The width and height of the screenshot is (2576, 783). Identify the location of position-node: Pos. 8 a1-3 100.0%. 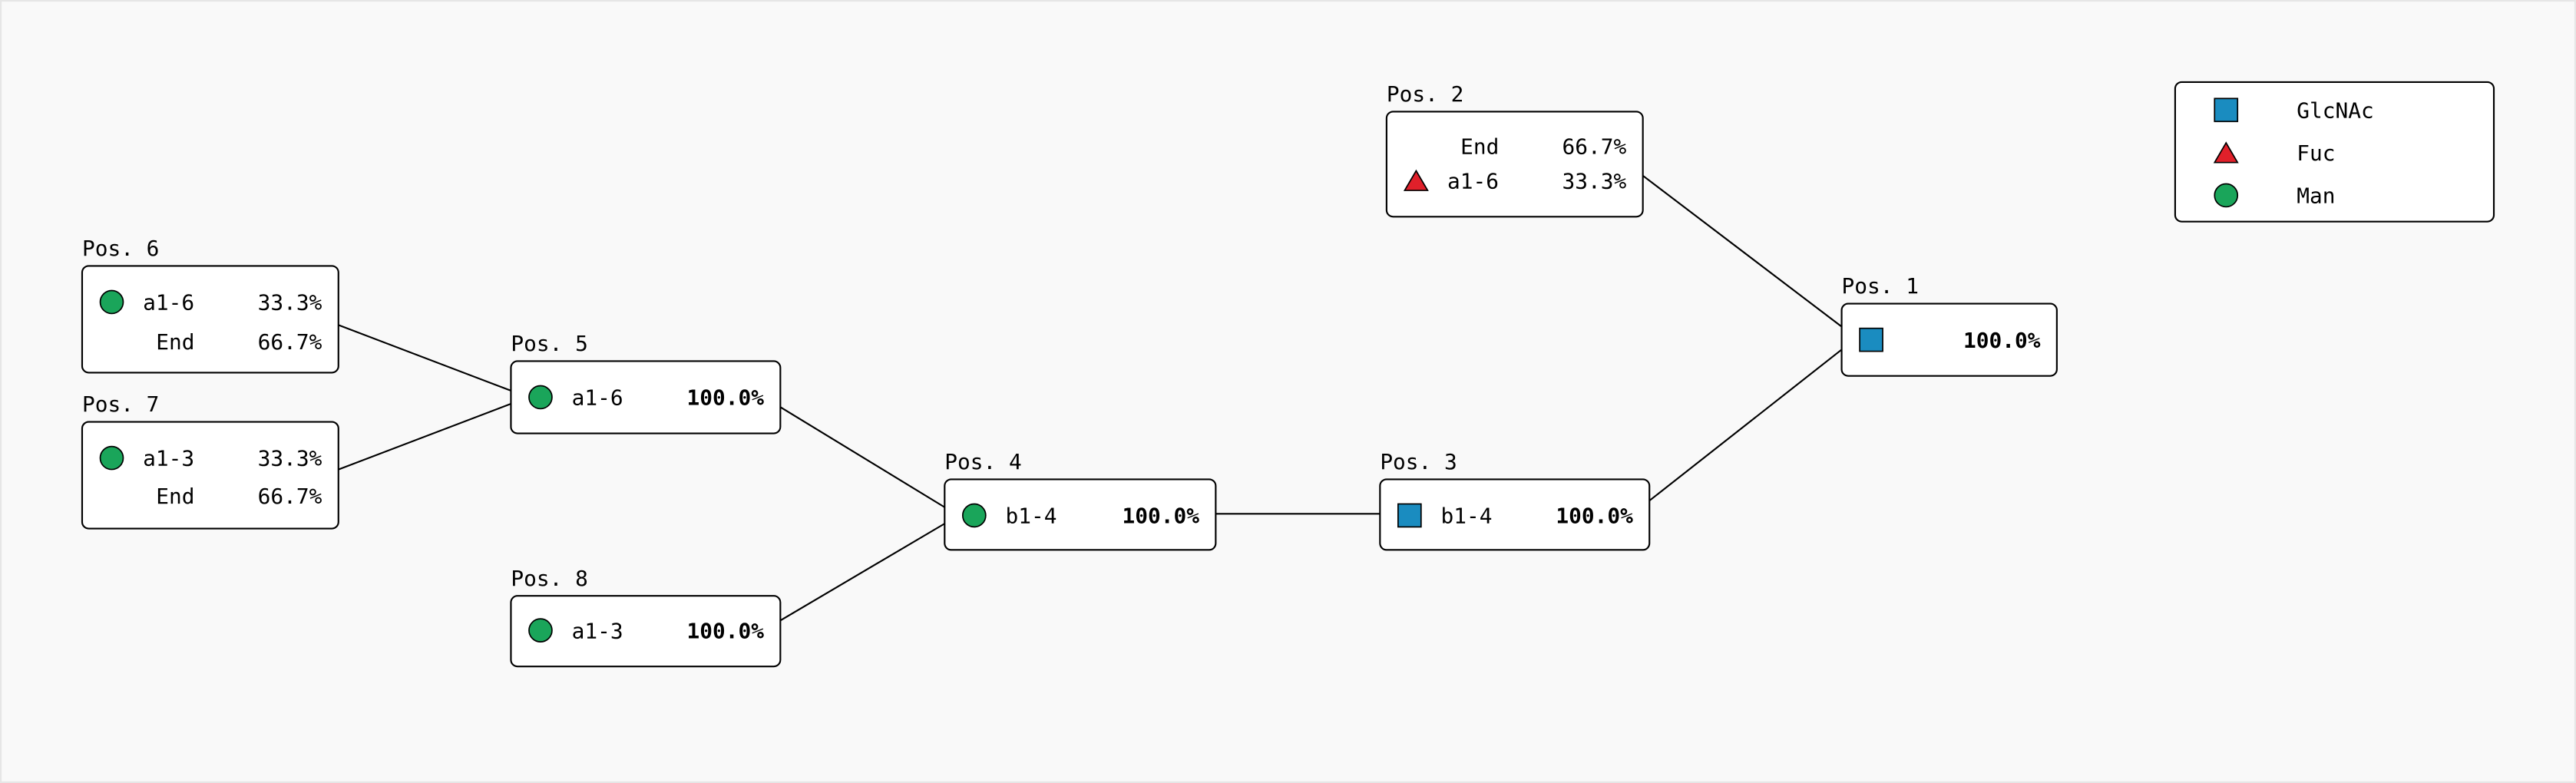
(646, 617).